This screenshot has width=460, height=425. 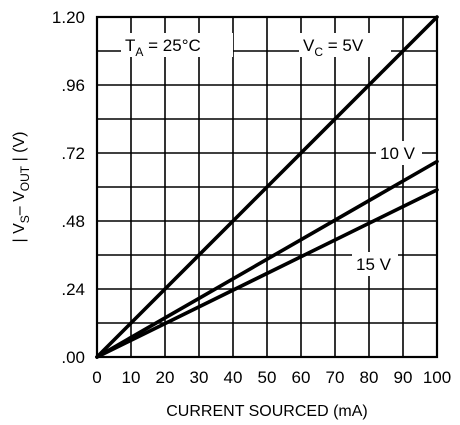 What do you see at coordinates (96, 377) in the screenshot?
I see `x-tick-label: 0` at bounding box center [96, 377].